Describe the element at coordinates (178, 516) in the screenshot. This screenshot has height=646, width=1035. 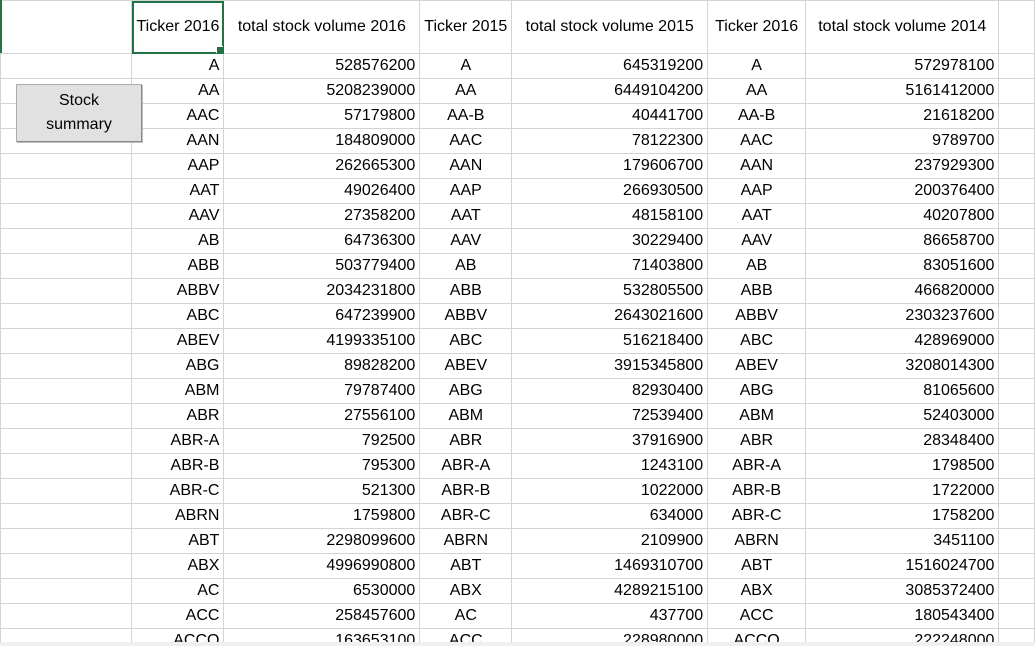
I see `cell-ticker-2016: ABRN` at that location.